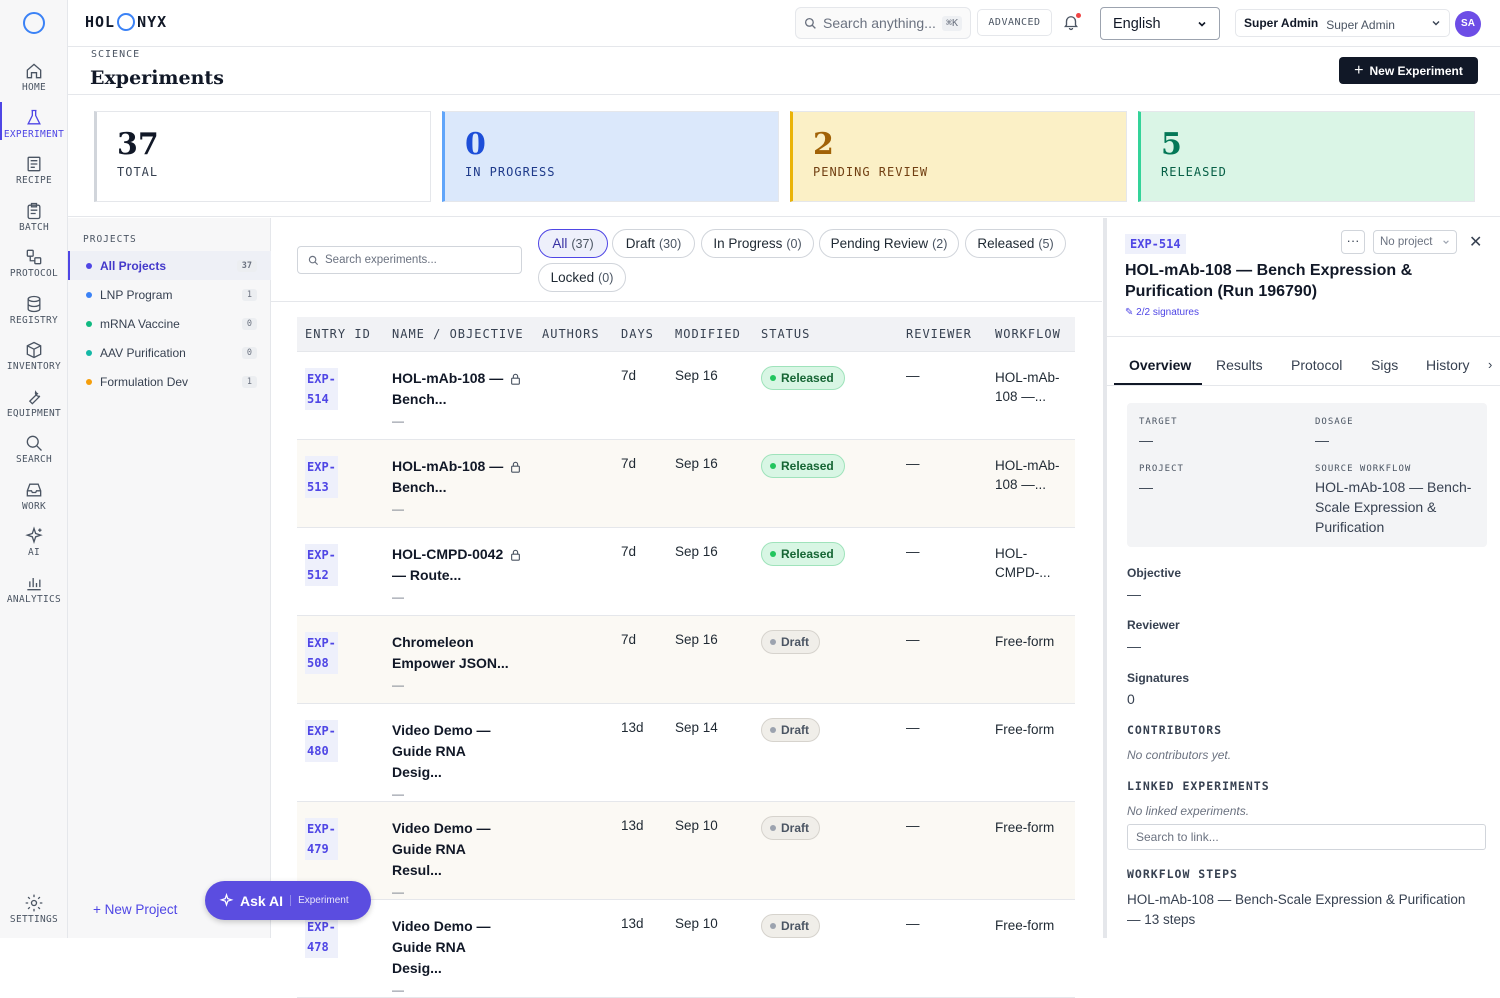 The image size is (1500, 998). What do you see at coordinates (262, 156) in the screenshot?
I see `stat-card-total: 37 TOTAL` at bounding box center [262, 156].